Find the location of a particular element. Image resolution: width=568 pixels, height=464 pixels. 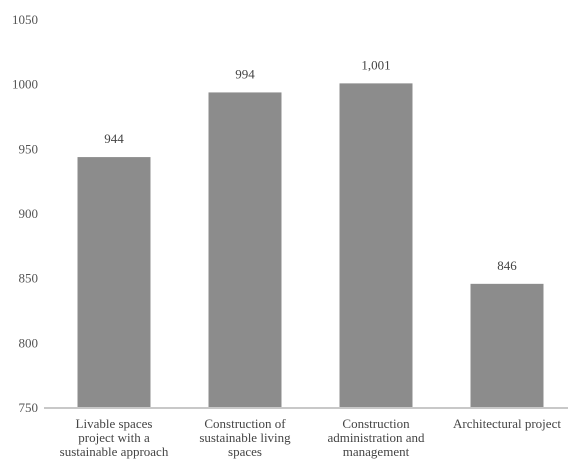

x-category-label: Construction administration and management is located at coordinates (376, 437).